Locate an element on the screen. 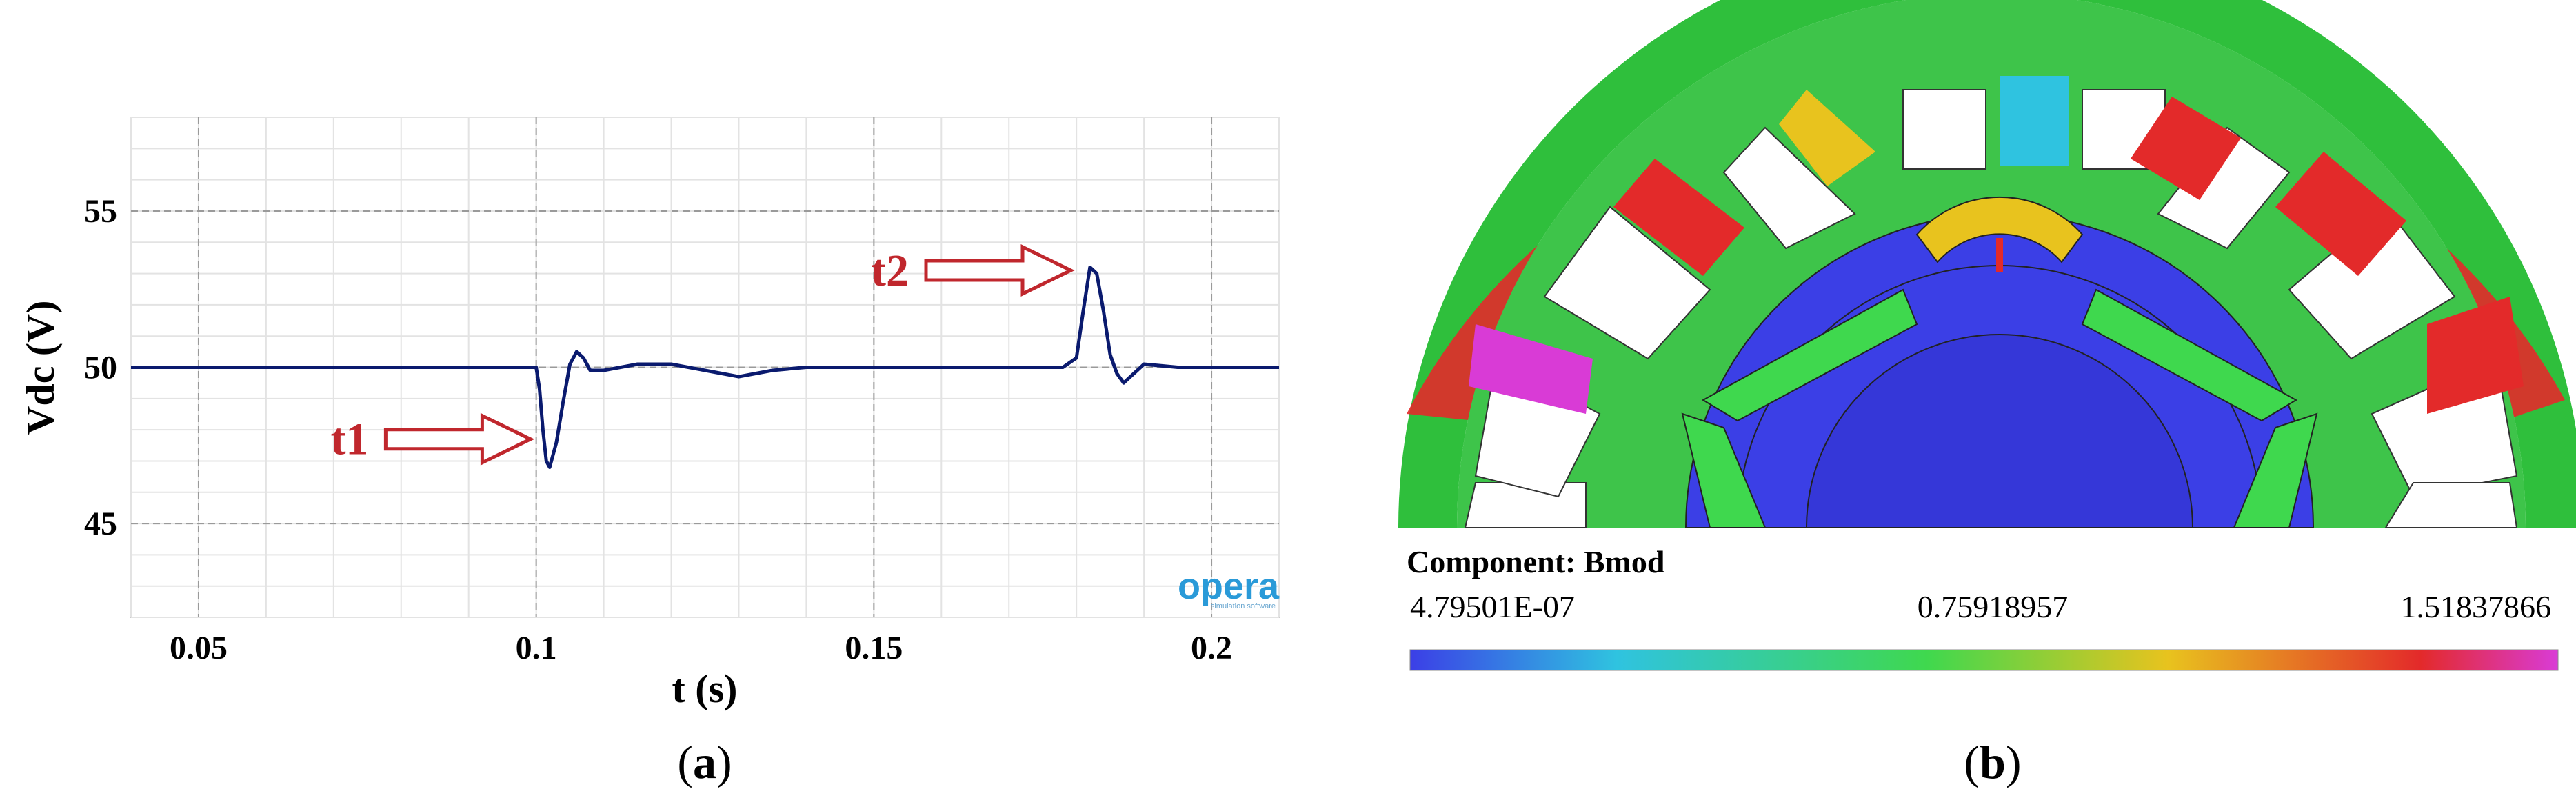 The width and height of the screenshot is (2576, 798). opera-watermark: opera simulation software is located at coordinates (1229, 588).